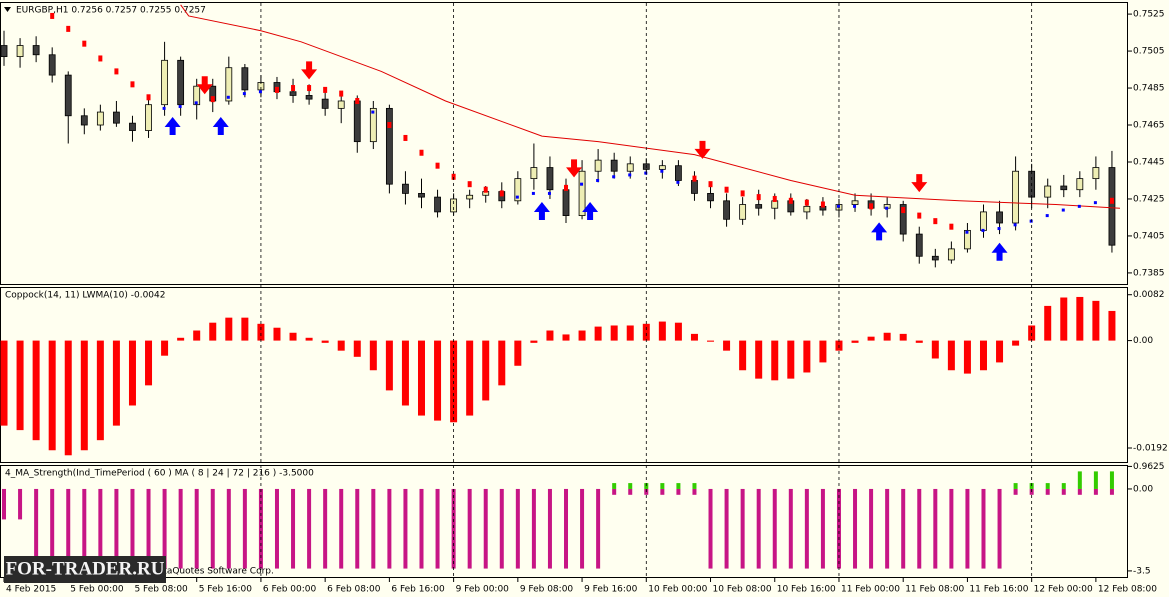 This screenshot has width=1169, height=597. Describe the element at coordinates (290, 590) in the screenshot. I see `x-tick-label: 6 Feb 00:00` at that location.